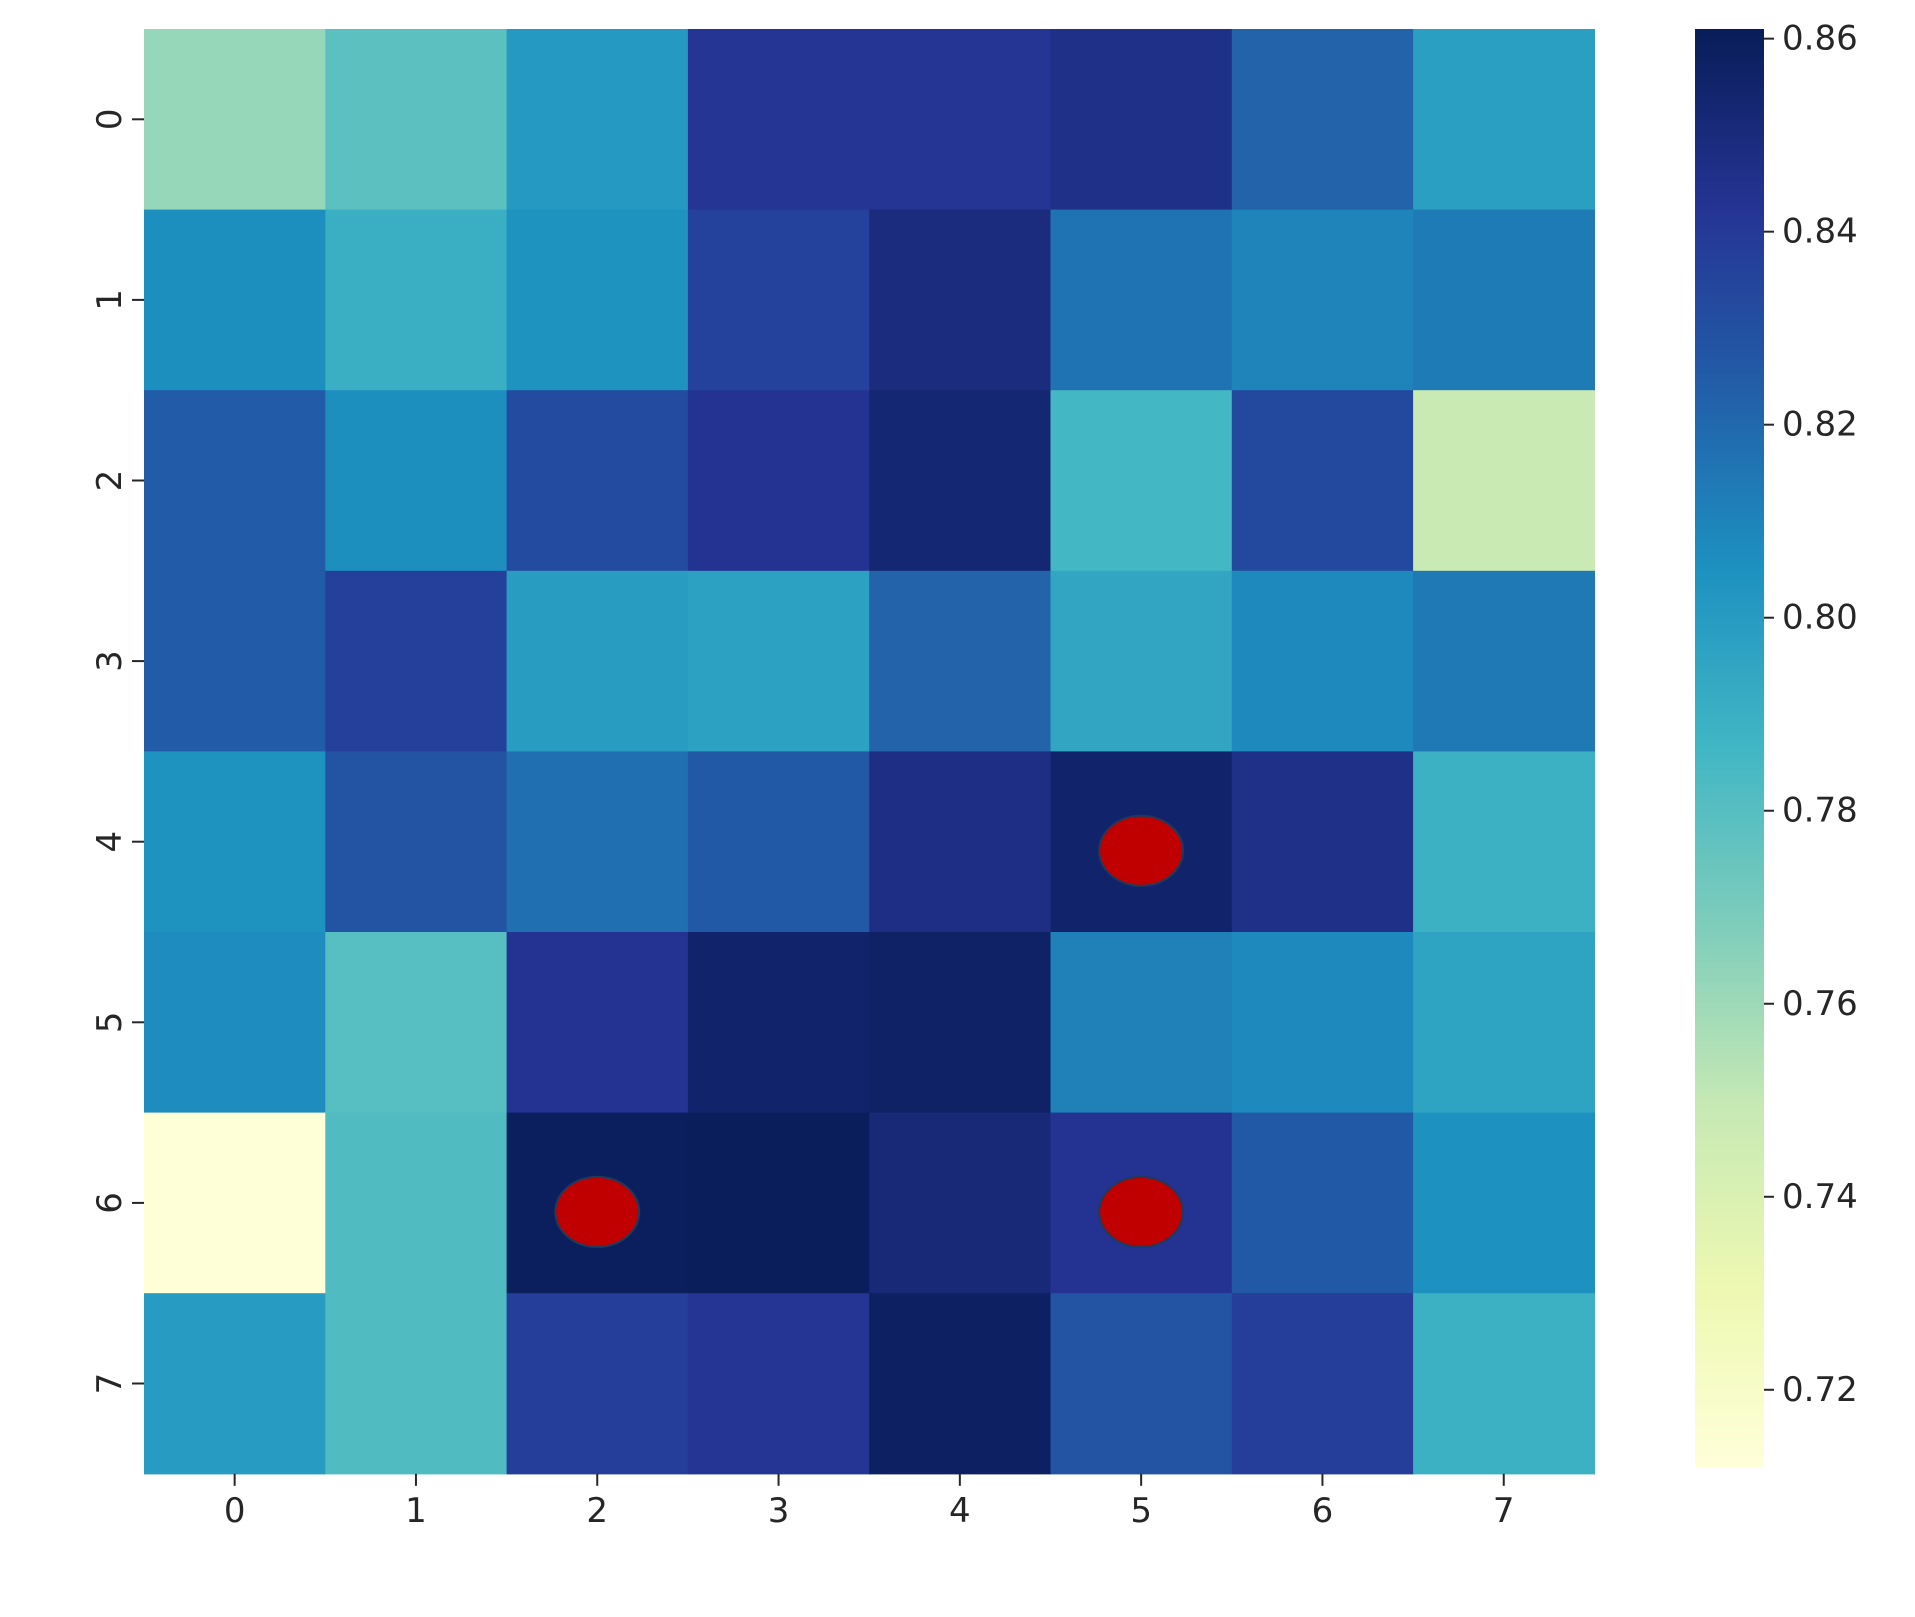 Image resolution: width=1915 pixels, height=1617 pixels. I want to click on y-tick-label: 4, so click(110, 842).